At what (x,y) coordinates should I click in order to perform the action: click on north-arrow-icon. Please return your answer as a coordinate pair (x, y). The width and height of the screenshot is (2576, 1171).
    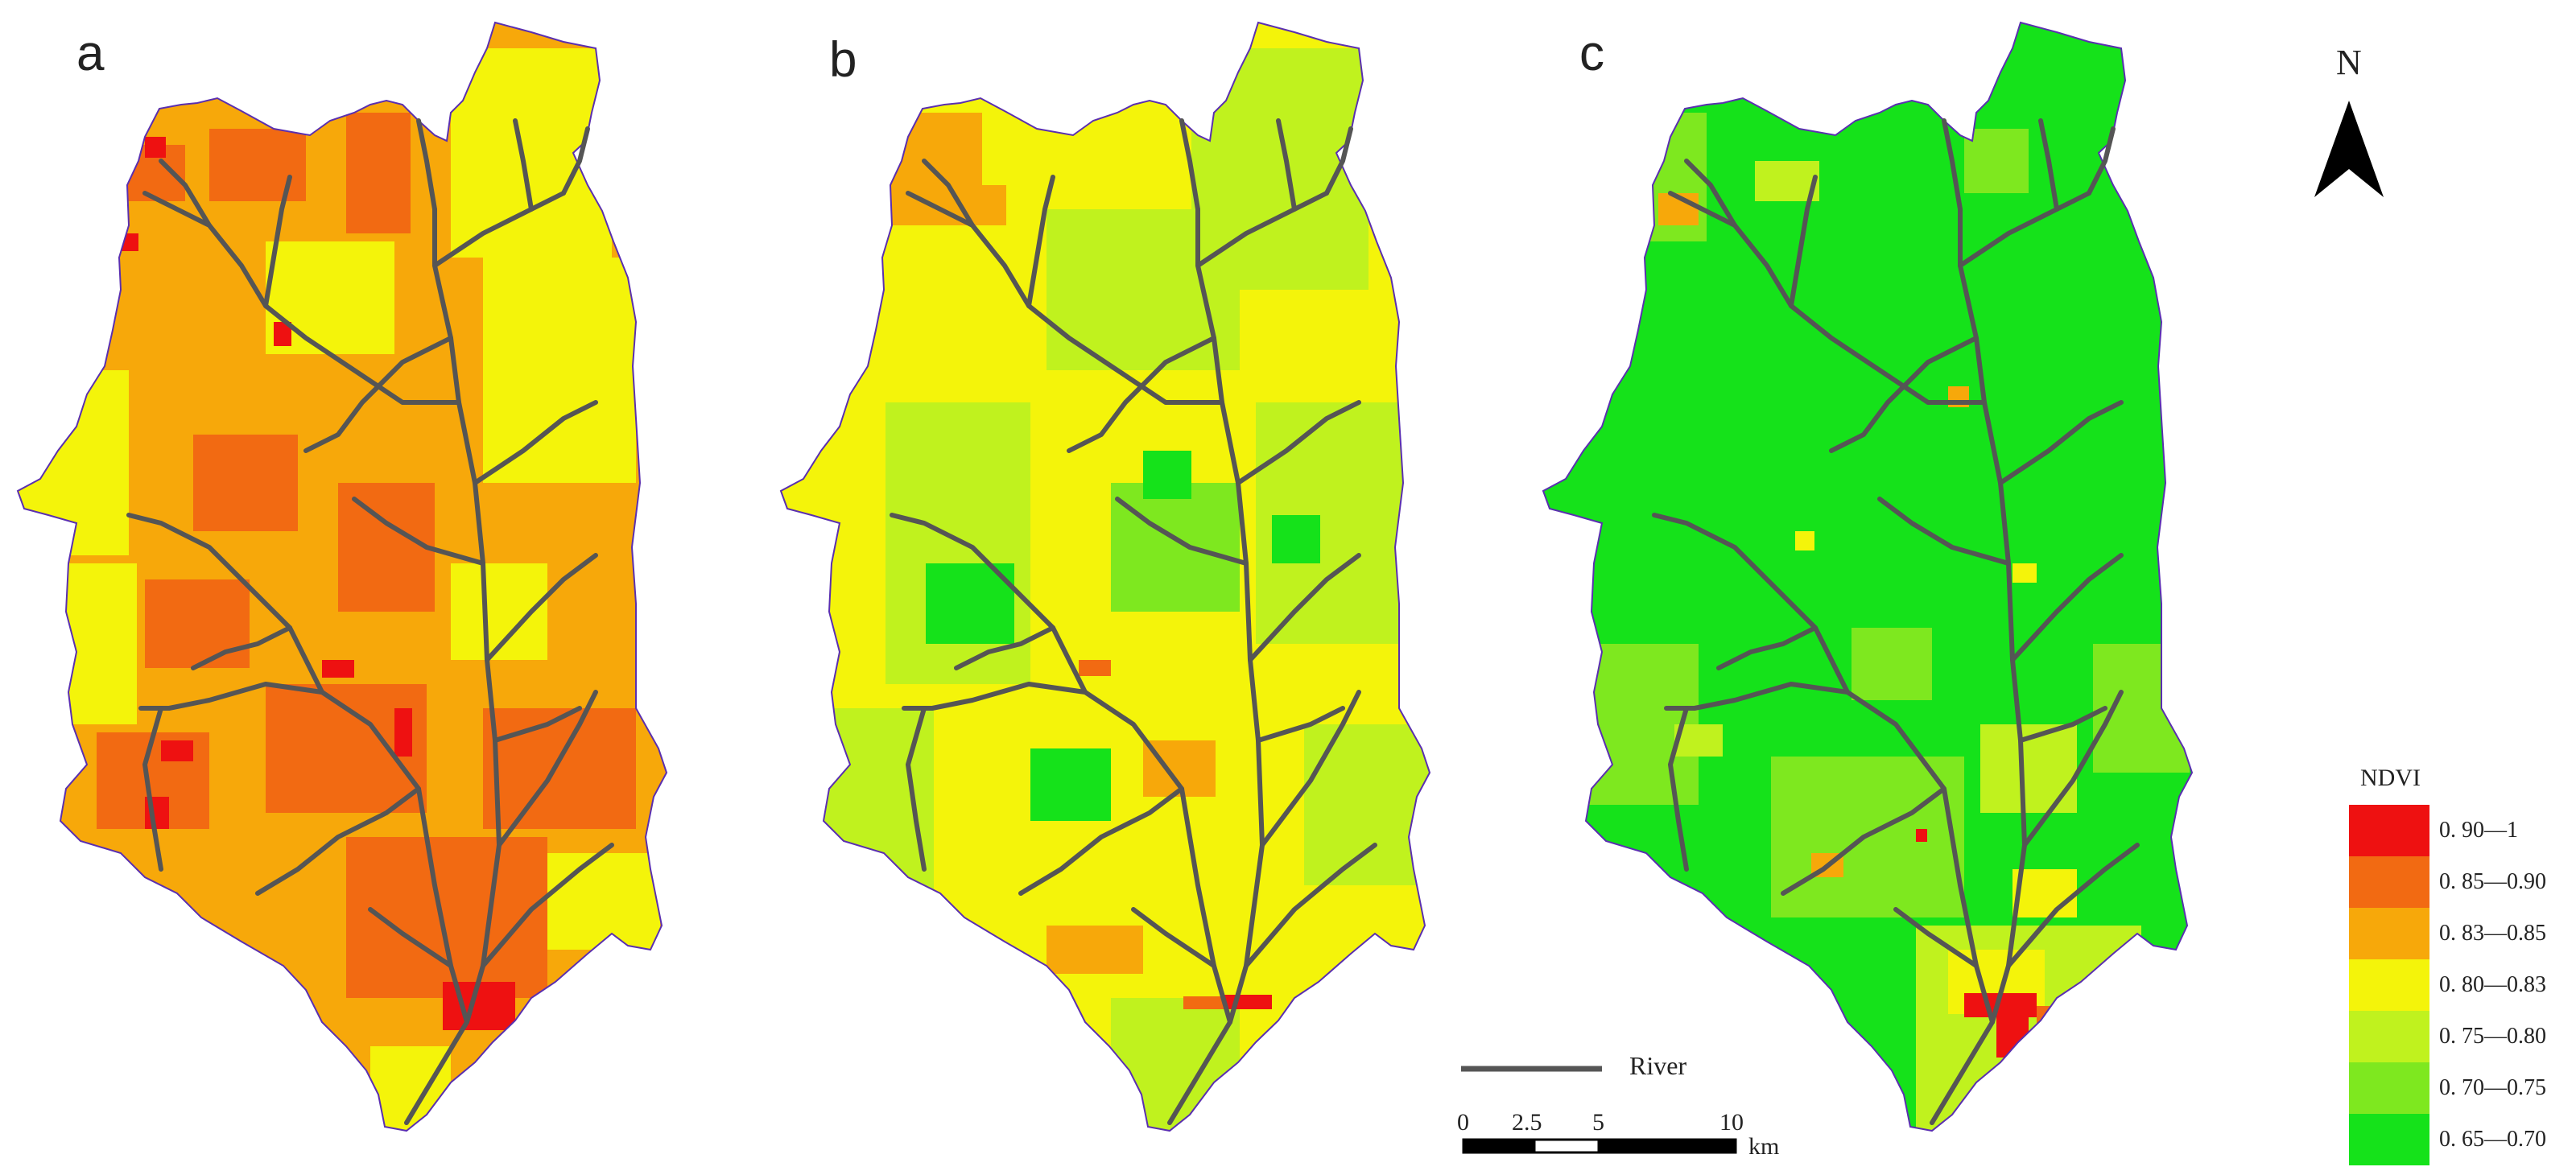
    Looking at the image, I should click on (2349, 149).